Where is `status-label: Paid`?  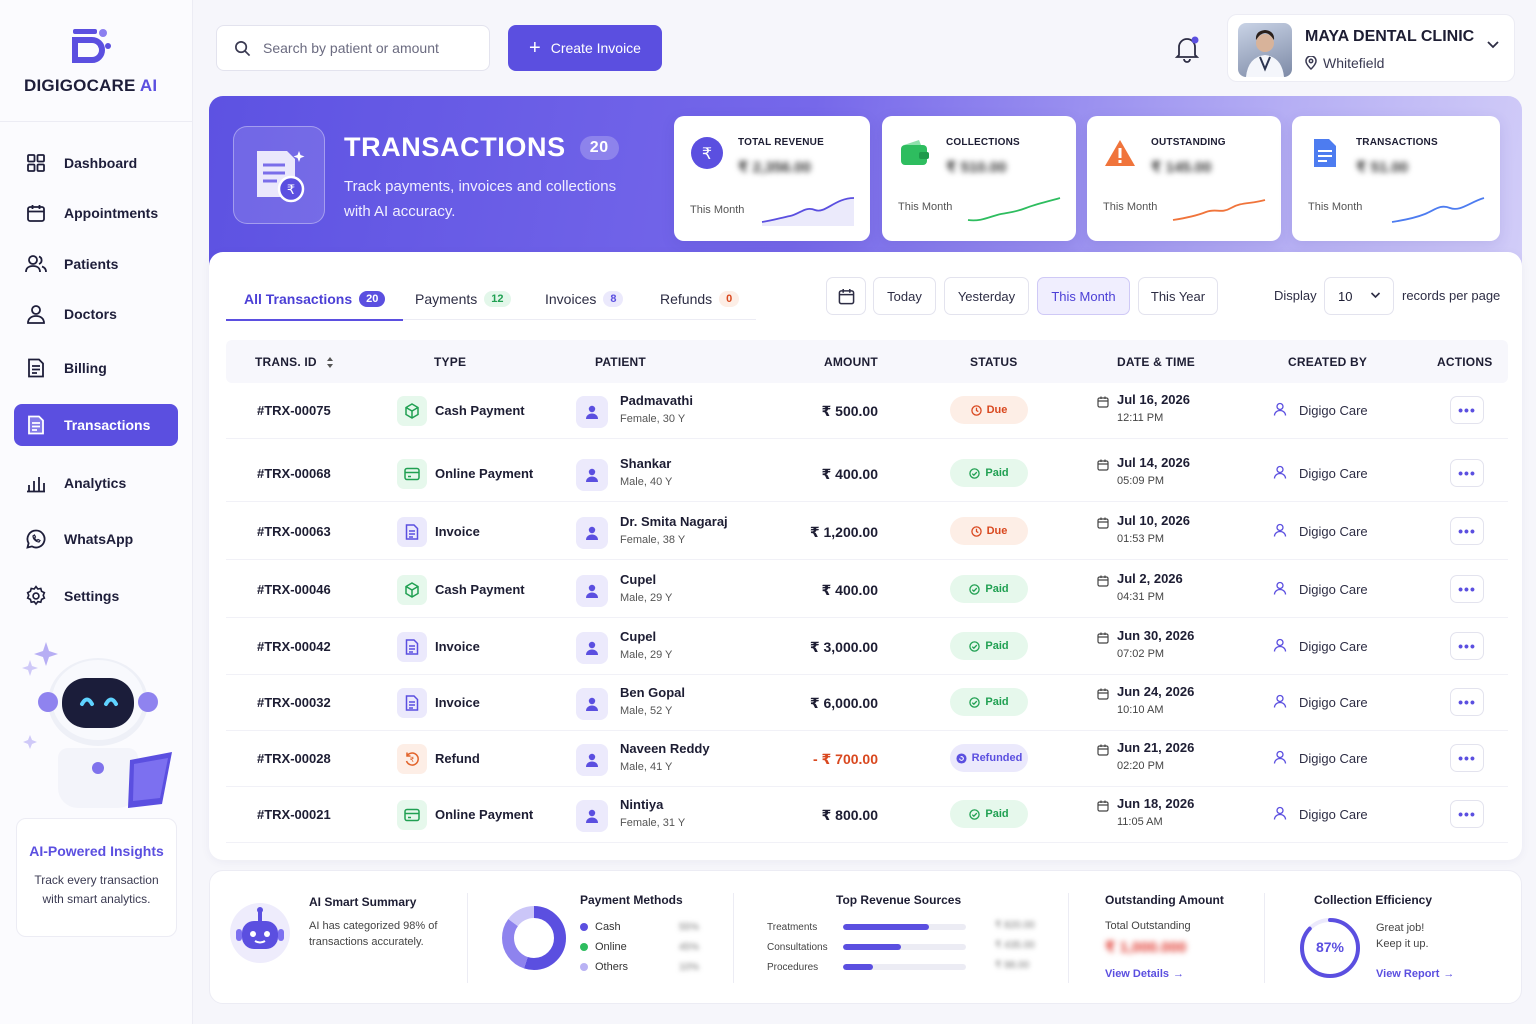
status-label: Paid is located at coordinates (997, 814).